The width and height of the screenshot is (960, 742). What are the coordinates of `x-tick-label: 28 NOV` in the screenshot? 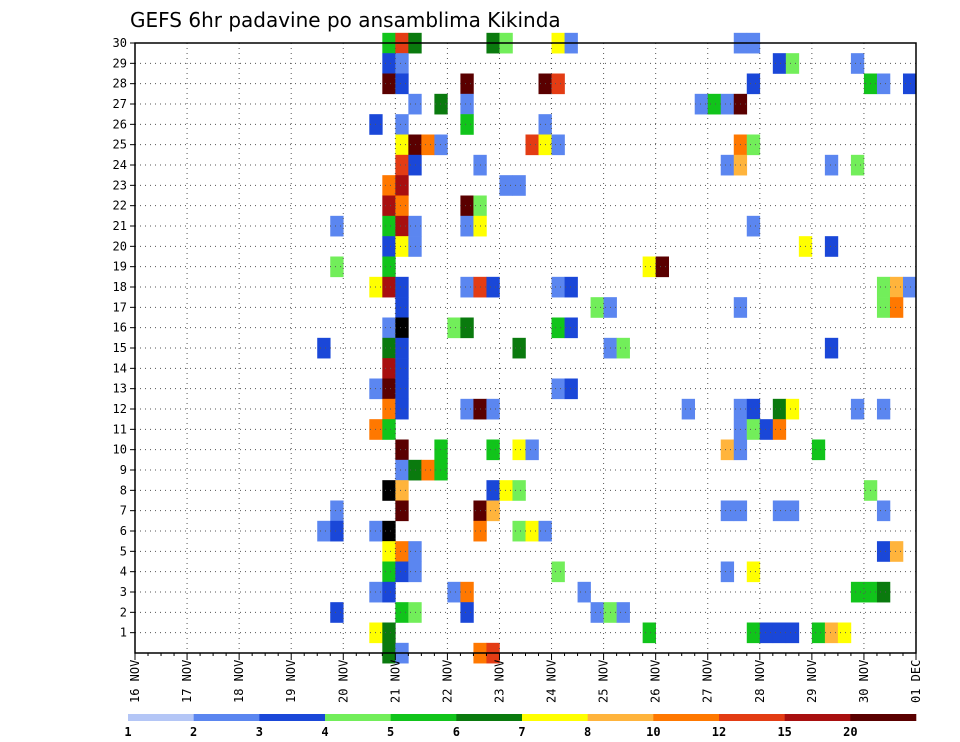 It's located at (760, 681).